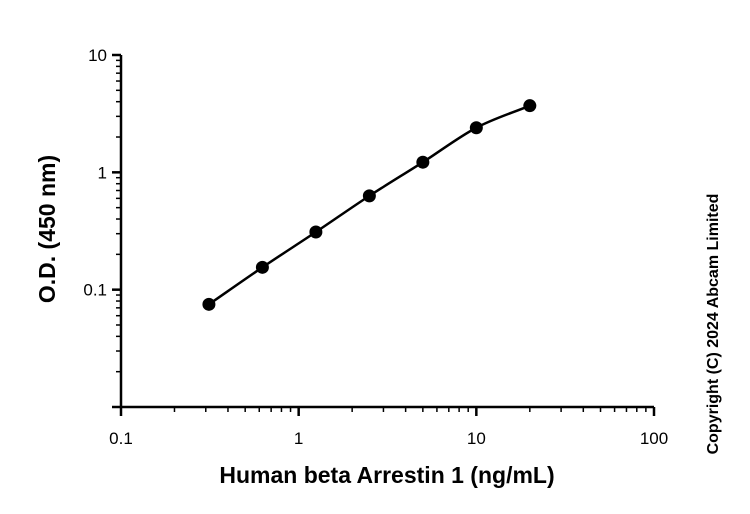 Image resolution: width=750 pixels, height=514 pixels. What do you see at coordinates (386, 475) in the screenshot?
I see `x-axis-title: Human beta Arrestin 1 (ng/mL)` at bounding box center [386, 475].